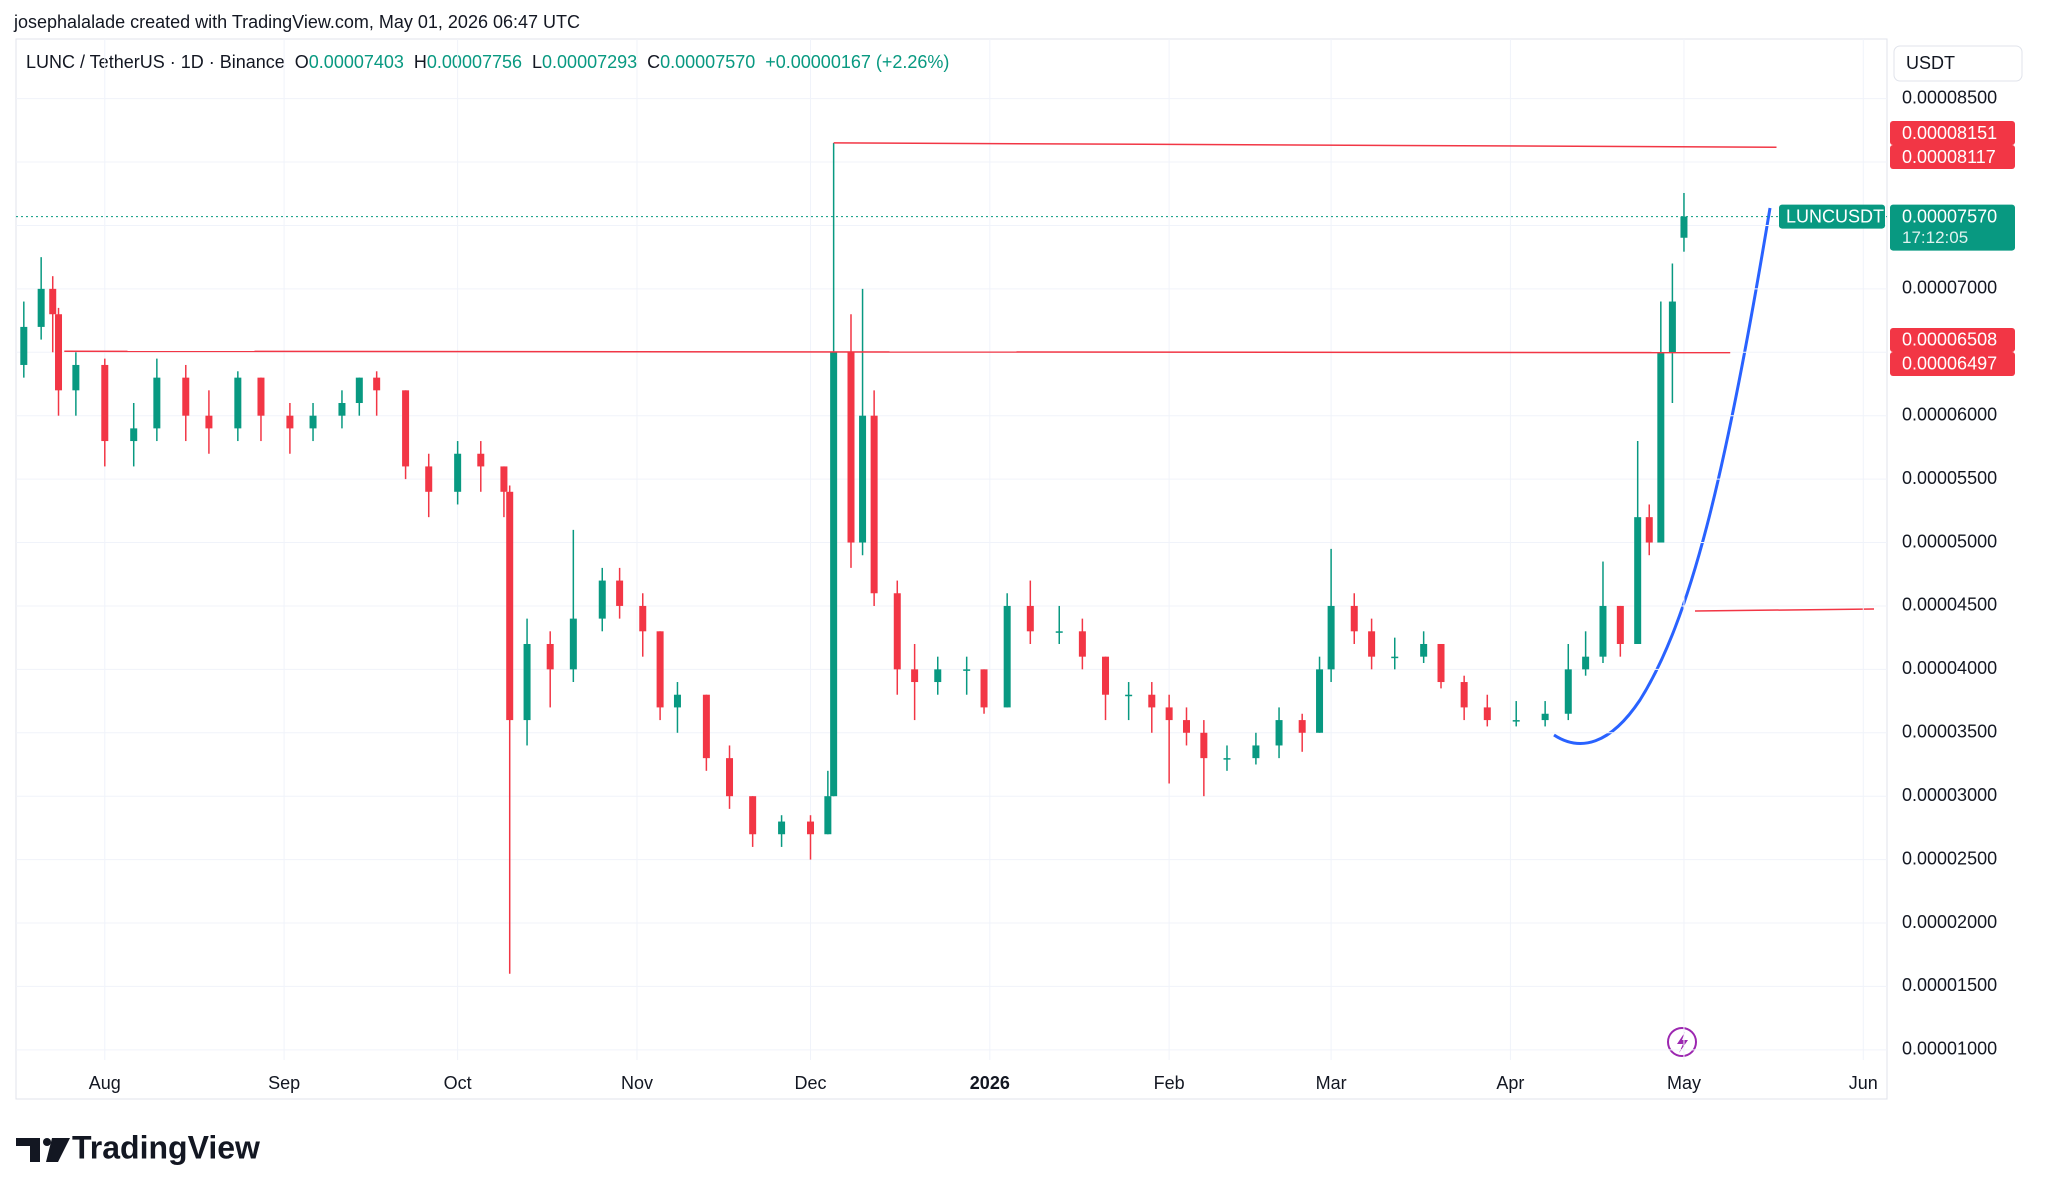 This screenshot has height=1193, width=2048. Describe the element at coordinates (1331, 1083) in the screenshot. I see `x-tick-label: Mar` at that location.